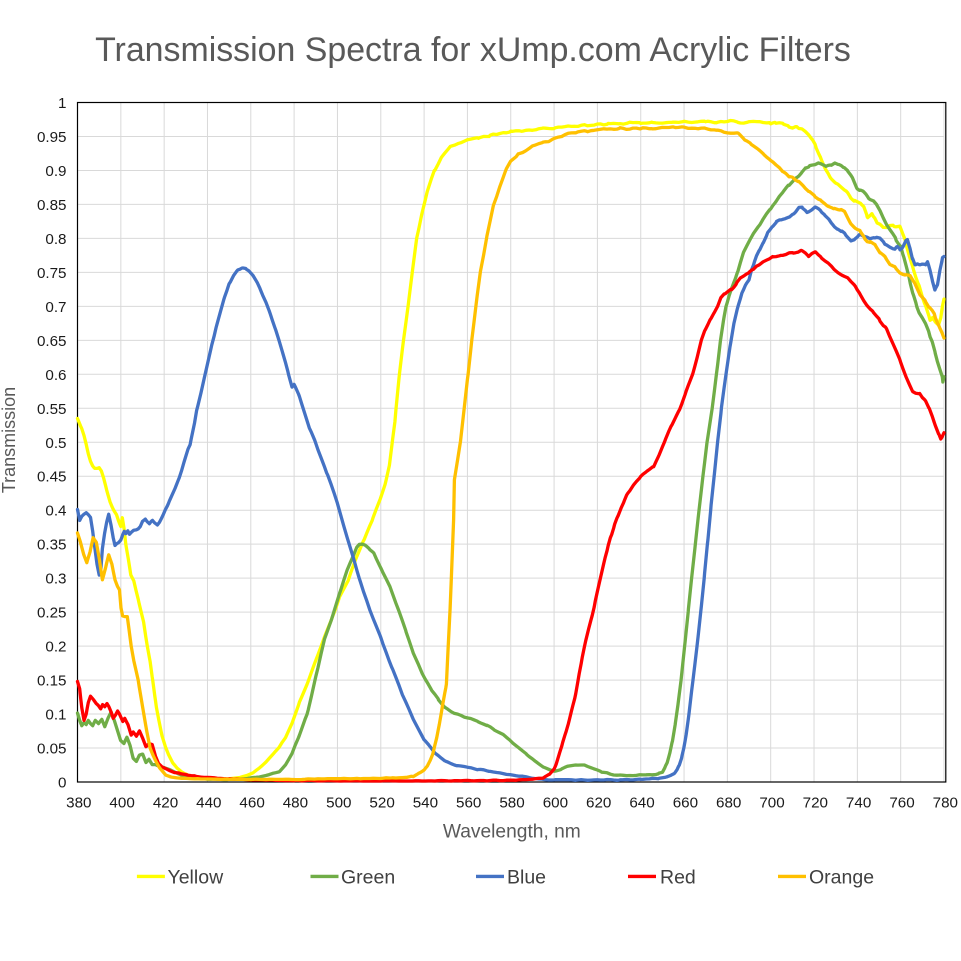  I want to click on svg-text: 0.8, so click(55, 239).